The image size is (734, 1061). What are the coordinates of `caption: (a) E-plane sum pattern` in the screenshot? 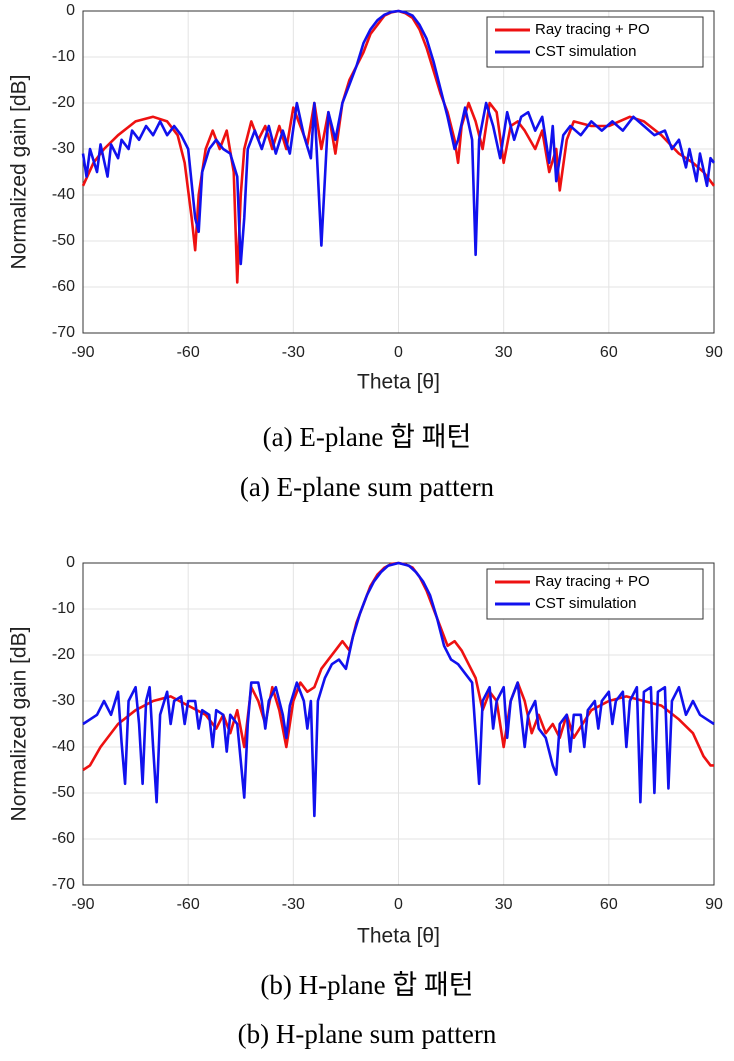 It's located at (367, 487).